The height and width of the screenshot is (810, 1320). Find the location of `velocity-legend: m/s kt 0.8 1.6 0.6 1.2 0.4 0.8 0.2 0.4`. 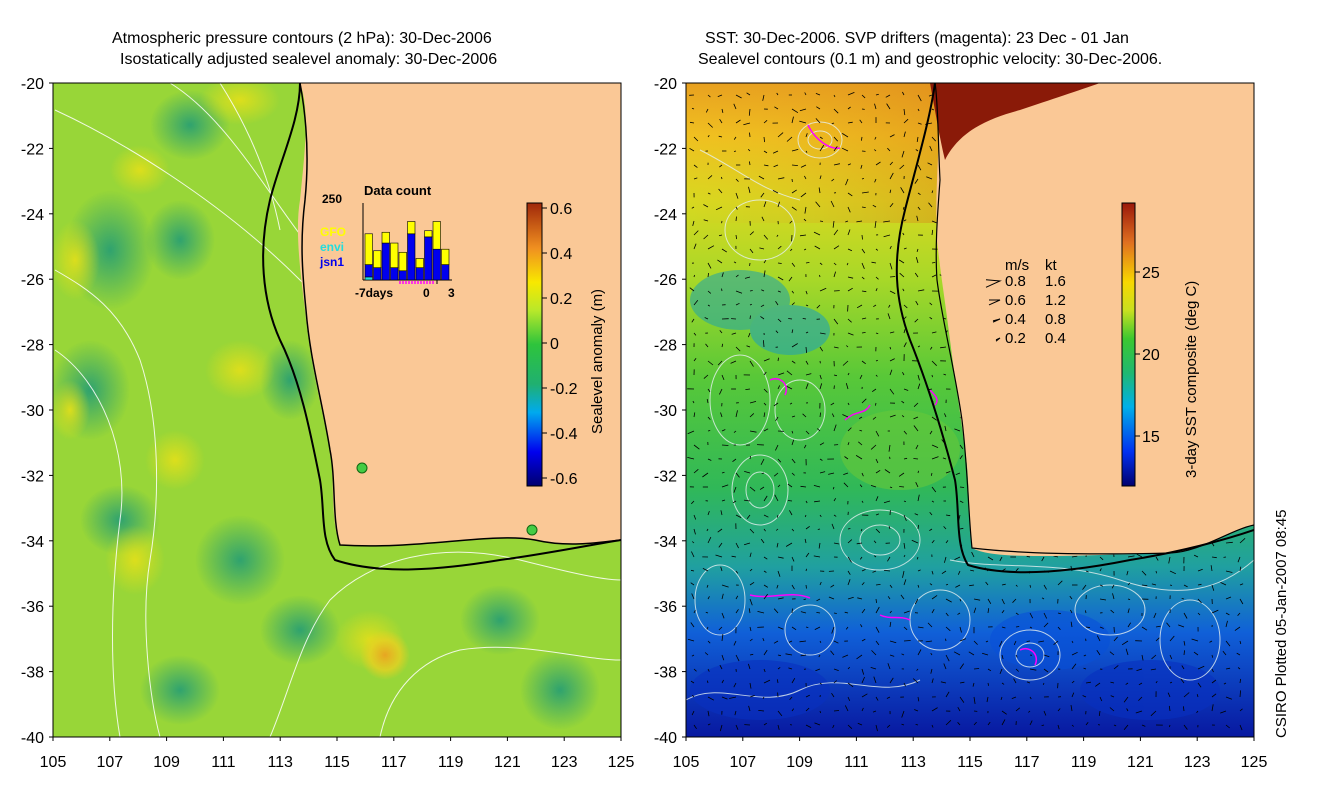

velocity-legend: m/s kt 0.8 1.6 0.6 1.2 0.4 0.8 0.2 0.4 is located at coordinates (1025, 302).